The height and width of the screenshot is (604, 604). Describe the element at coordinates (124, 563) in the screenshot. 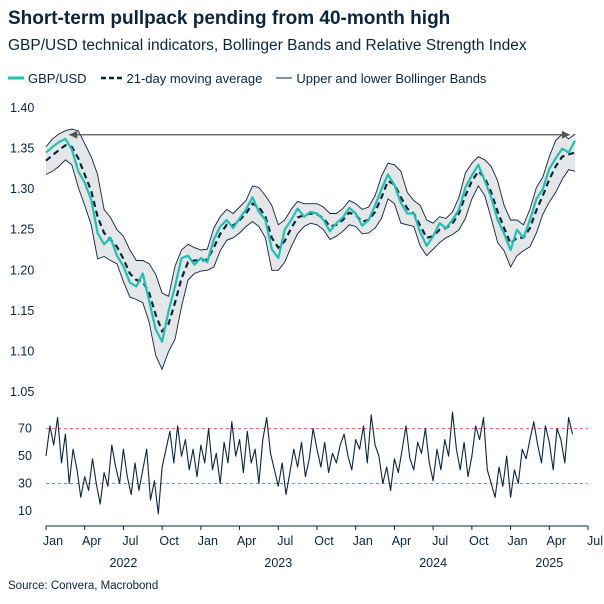

I see `x-year-label: 2022` at that location.